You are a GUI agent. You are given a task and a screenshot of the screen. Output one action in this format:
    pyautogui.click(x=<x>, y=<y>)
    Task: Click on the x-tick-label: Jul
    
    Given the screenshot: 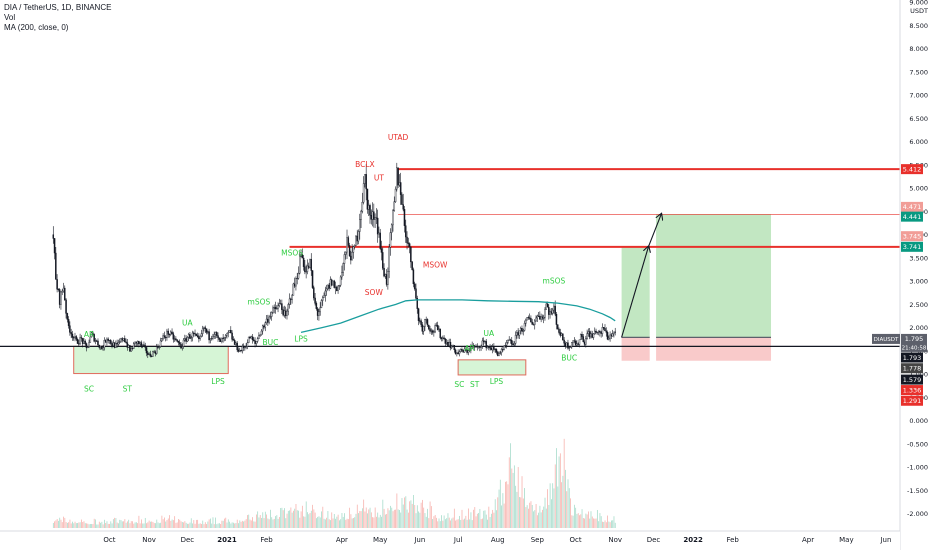 What is the action you would take?
    pyautogui.click(x=458, y=540)
    